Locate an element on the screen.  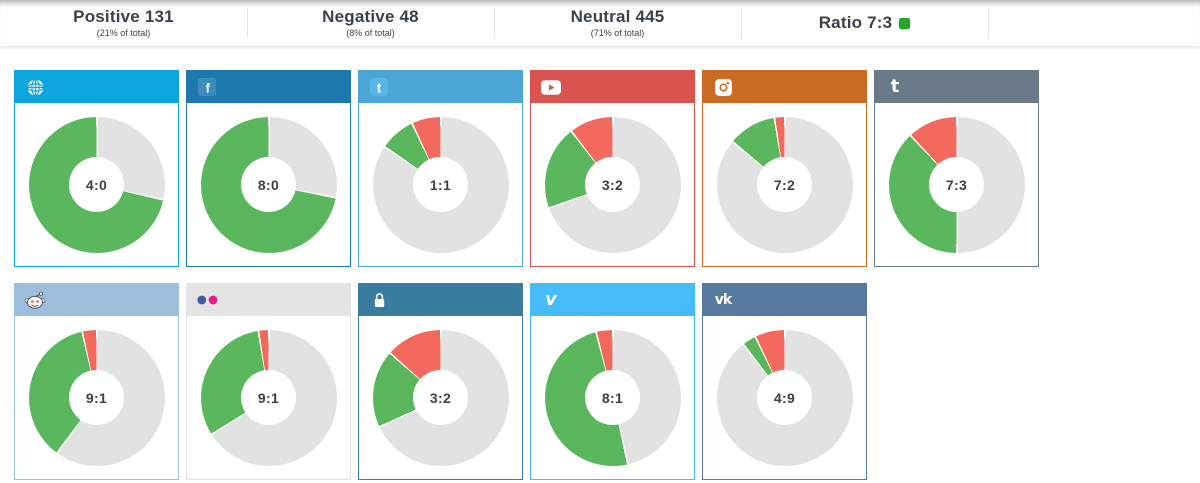
donut-area-tumblr: 7:3 is located at coordinates (956, 184).